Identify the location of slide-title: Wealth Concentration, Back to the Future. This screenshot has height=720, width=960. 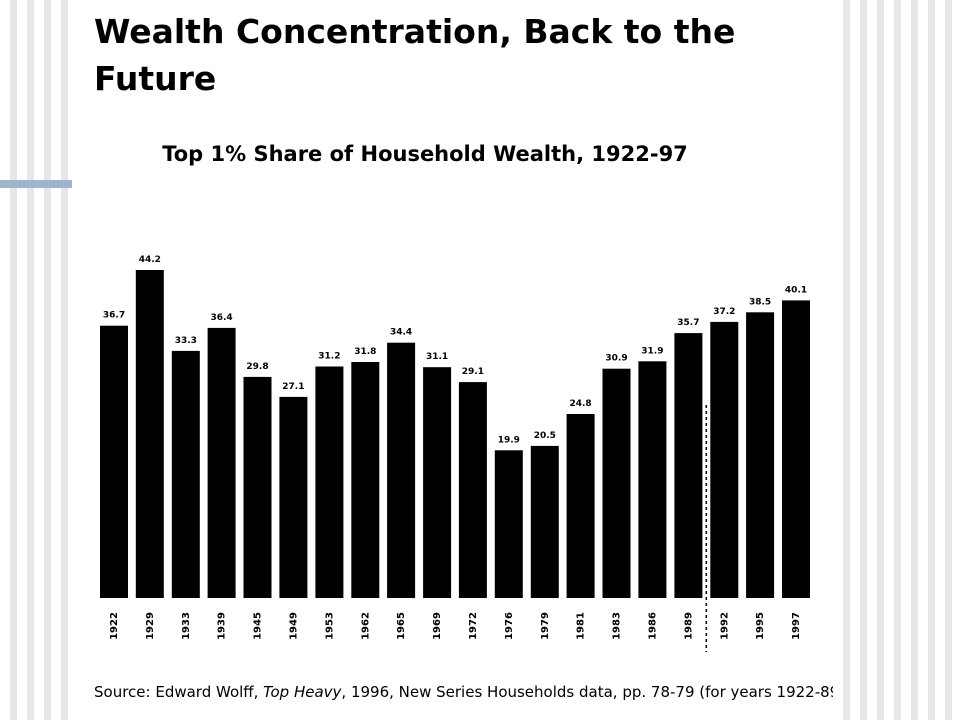
(415, 55).